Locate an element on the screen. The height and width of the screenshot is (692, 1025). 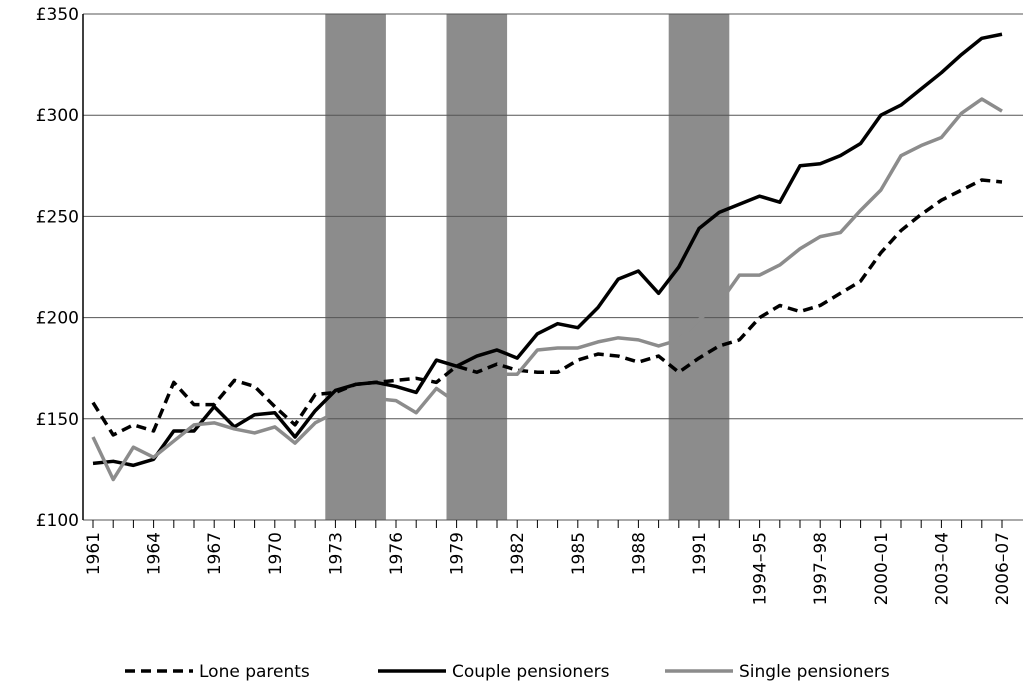
x-tick-label: 1982 is located at coordinates (518, 553).